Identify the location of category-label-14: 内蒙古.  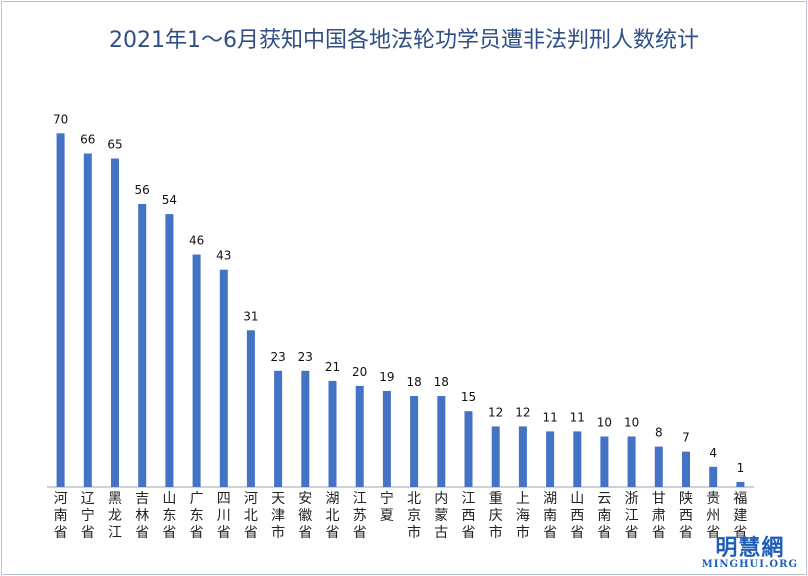
(441, 516).